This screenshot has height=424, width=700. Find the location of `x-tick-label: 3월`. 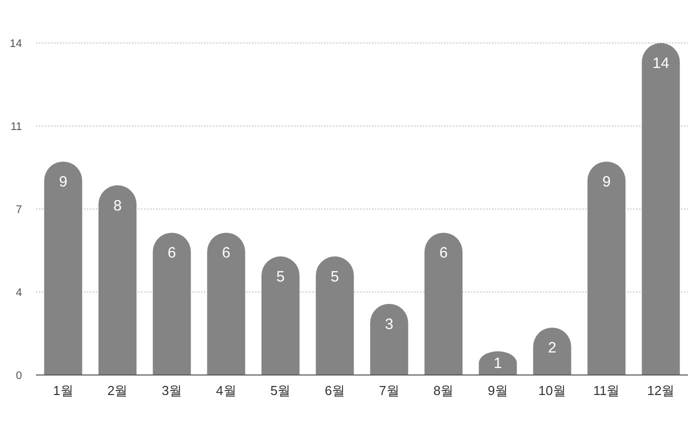

x-tick-label: 3월 is located at coordinates (172, 390).